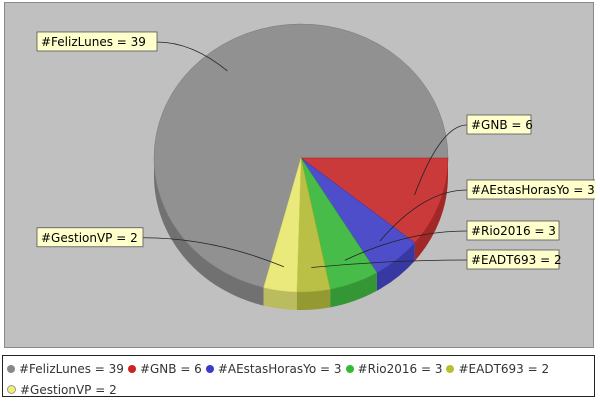  I want to click on slice-label-1: #GNB = 6, so click(502, 125).